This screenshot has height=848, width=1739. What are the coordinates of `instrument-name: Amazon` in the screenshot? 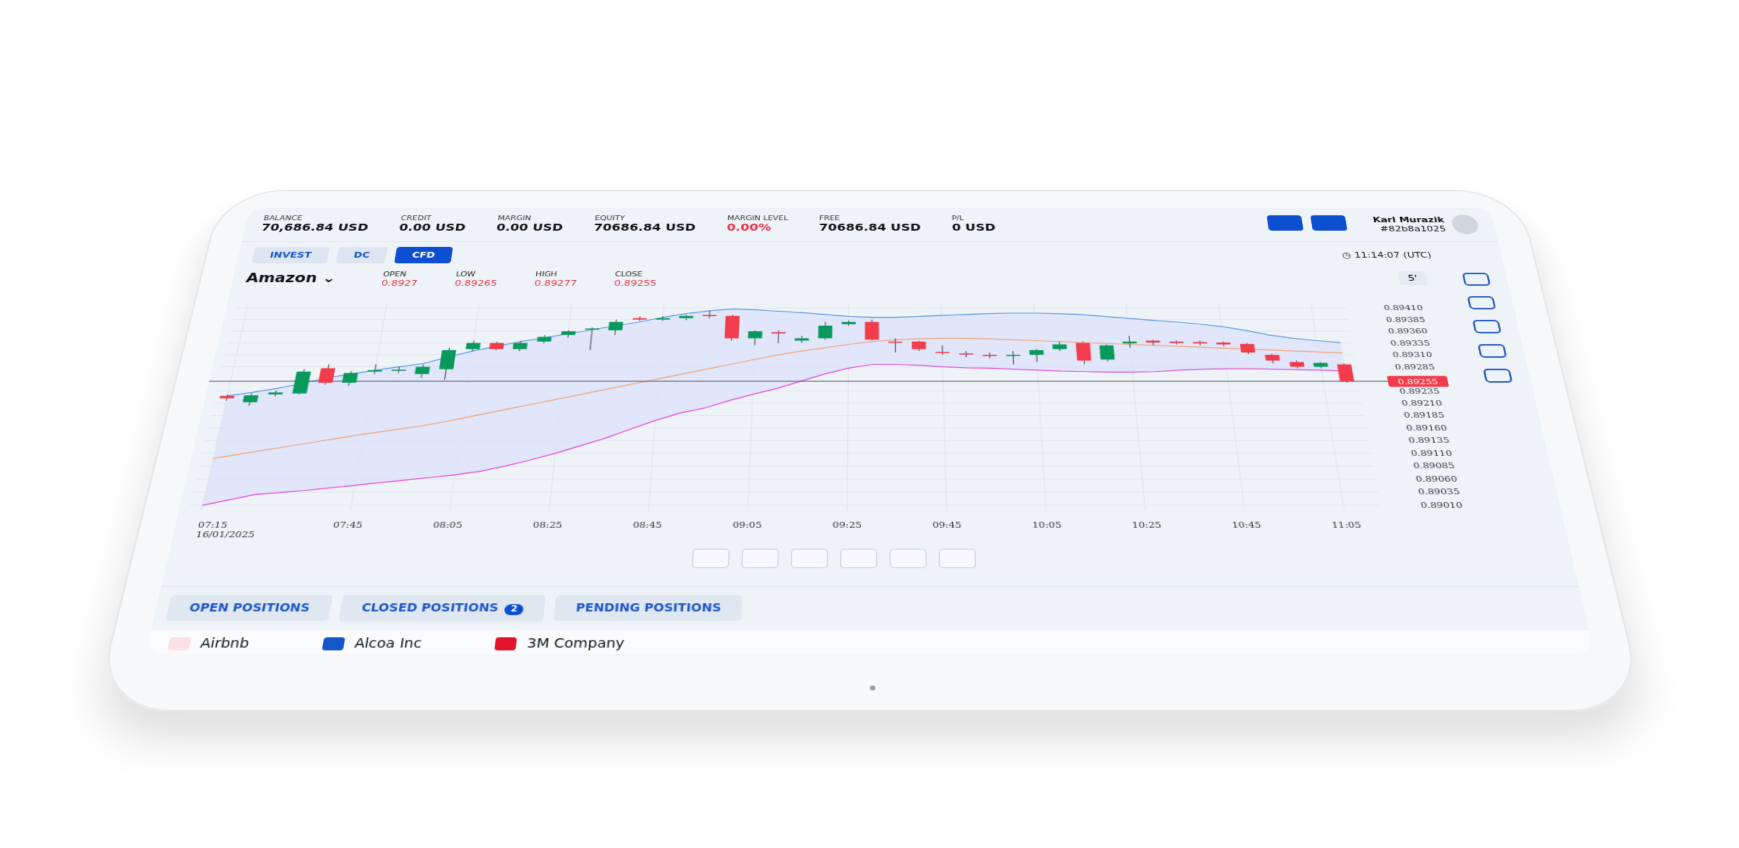 It's located at (281, 278).